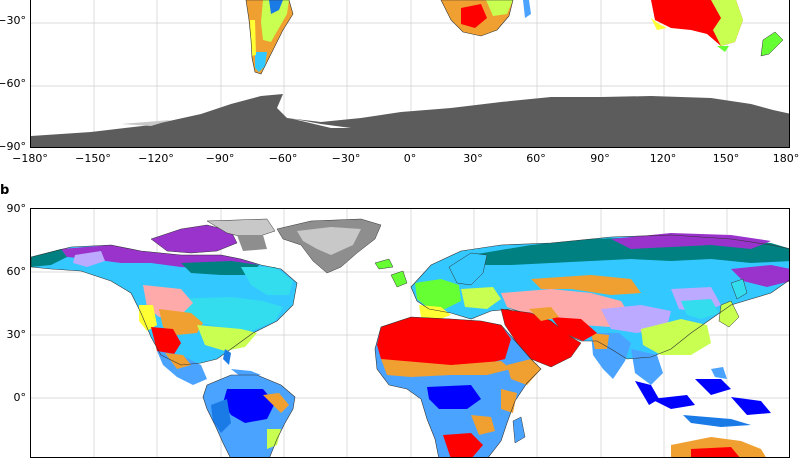  Describe the element at coordinates (410, 120) in the screenshot. I see `antarctica` at that location.